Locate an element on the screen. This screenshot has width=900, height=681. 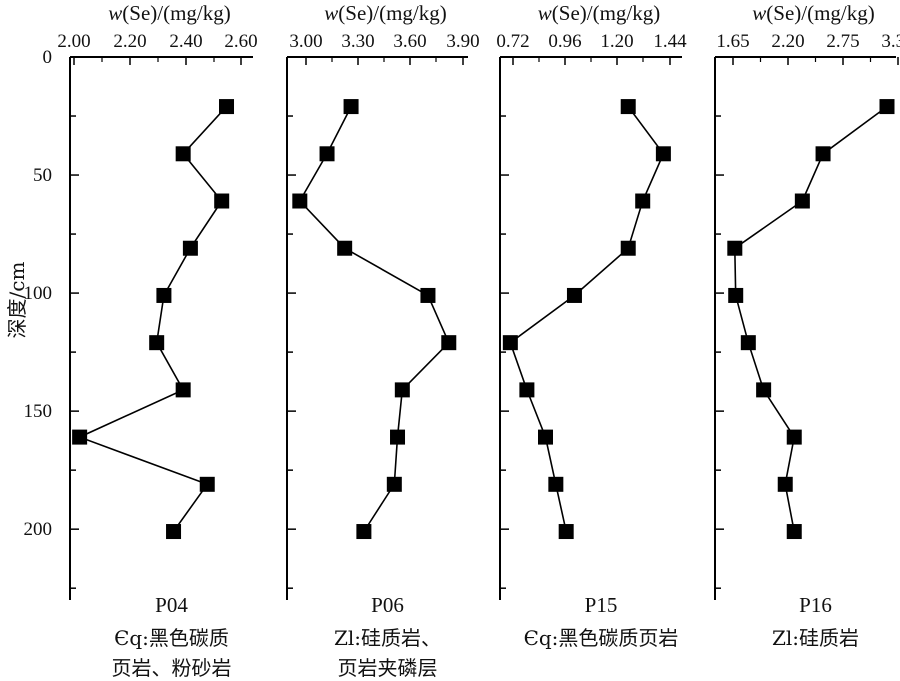
y-tick-label: 100 is located at coordinates (38, 293).